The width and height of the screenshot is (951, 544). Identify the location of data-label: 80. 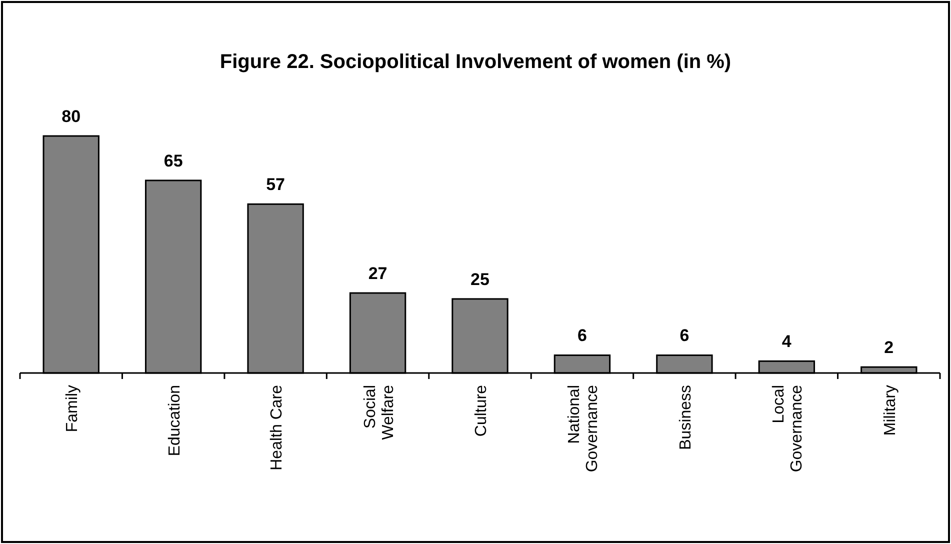
(71, 116).